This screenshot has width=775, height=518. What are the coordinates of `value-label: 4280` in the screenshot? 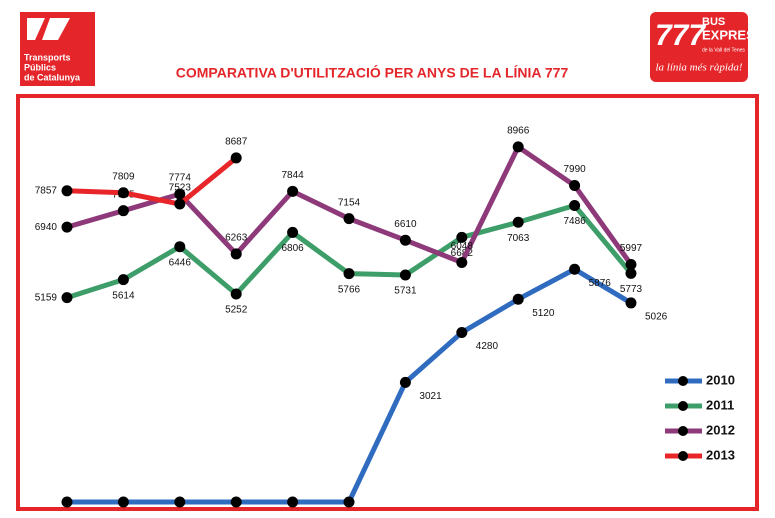 It's located at (487, 346).